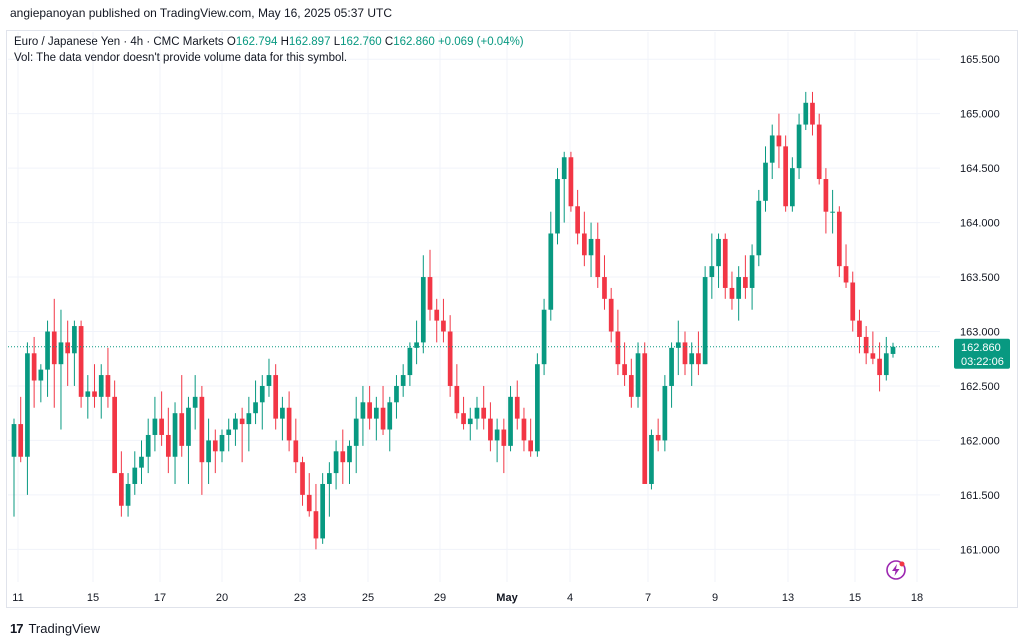 Image resolution: width=1024 pixels, height=642 pixels. I want to click on symbol-description: Euro / Japanese Yen · 4h · CMC Markets, so click(119, 42).